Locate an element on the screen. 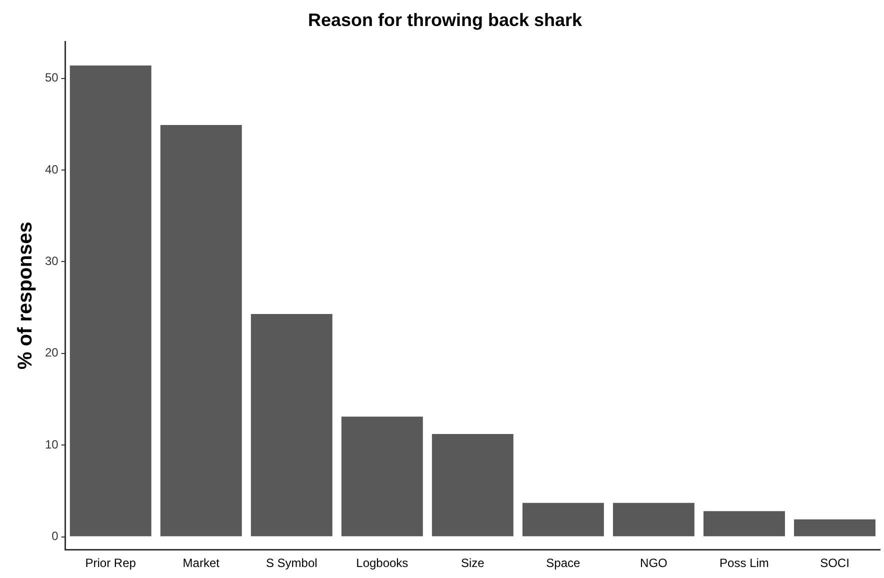 The image size is (884, 578). x-tick-label: SOCI is located at coordinates (835, 563).